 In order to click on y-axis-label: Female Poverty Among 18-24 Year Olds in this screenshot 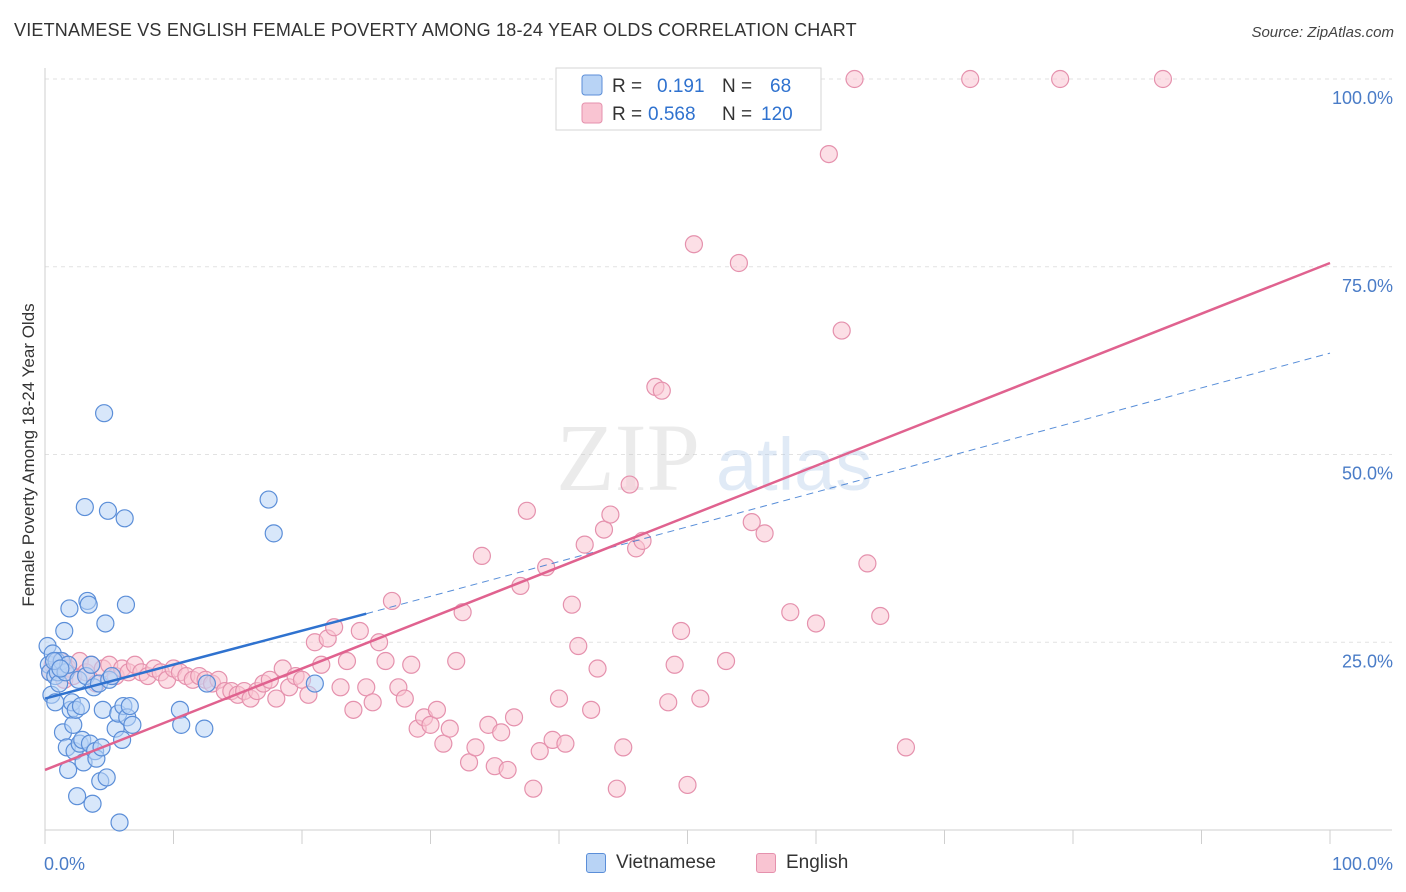, I will do `click(28, 454)`.